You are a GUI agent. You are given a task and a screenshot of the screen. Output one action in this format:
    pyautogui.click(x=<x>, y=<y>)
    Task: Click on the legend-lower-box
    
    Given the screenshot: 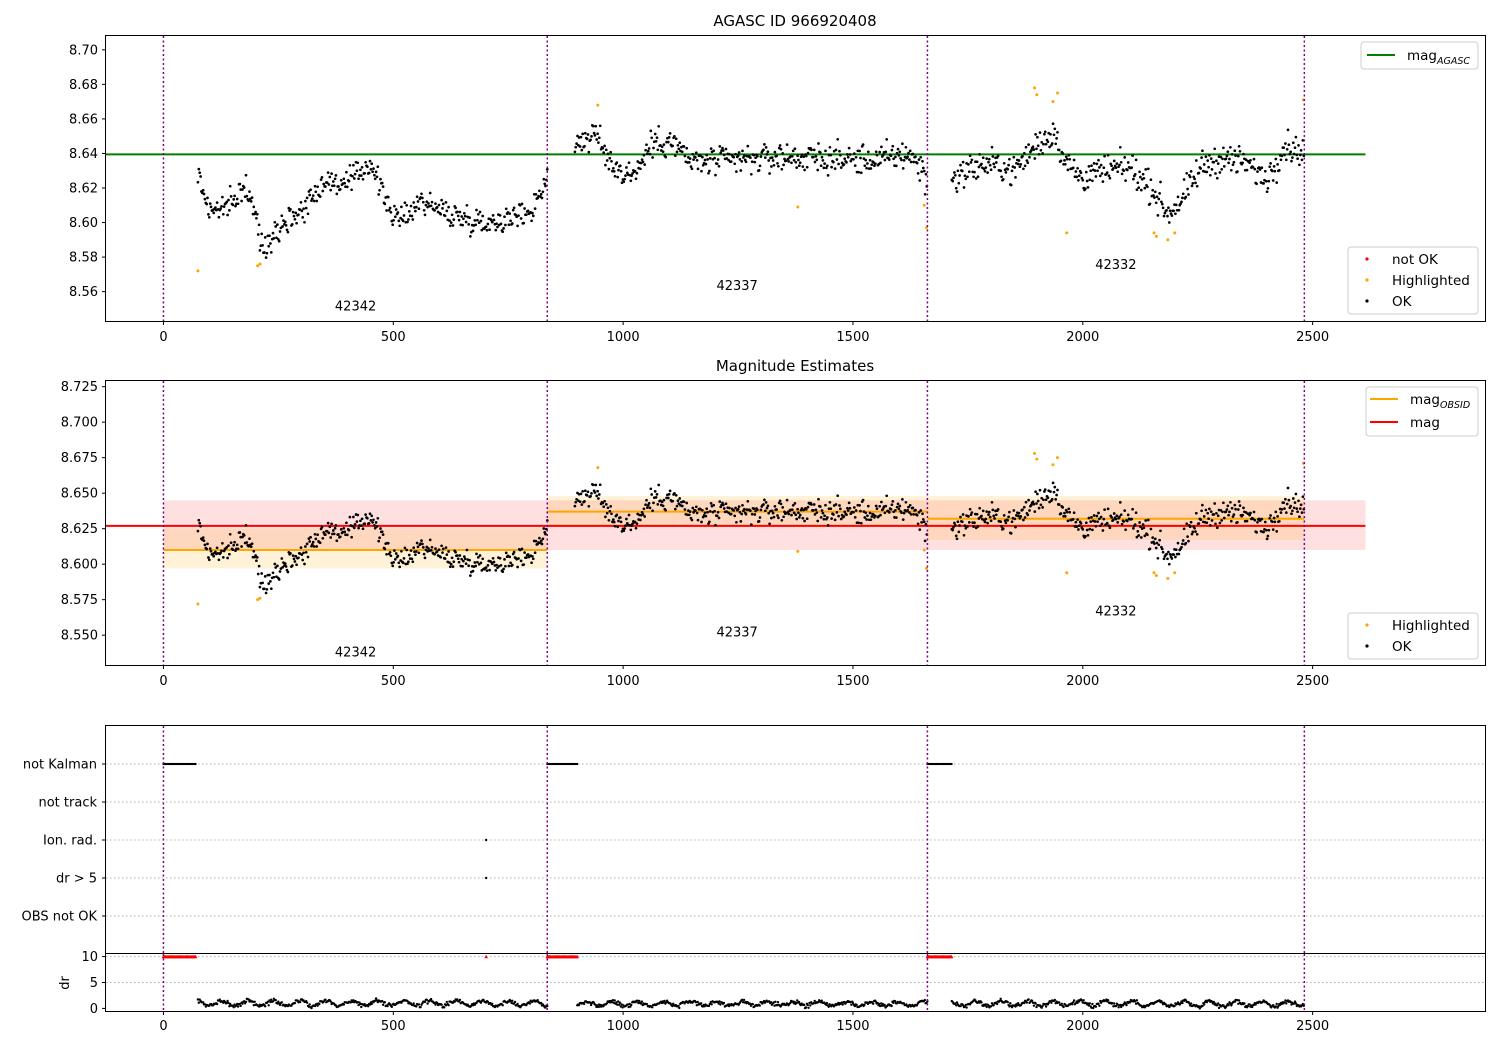 What is the action you would take?
    pyautogui.click(x=1413, y=636)
    